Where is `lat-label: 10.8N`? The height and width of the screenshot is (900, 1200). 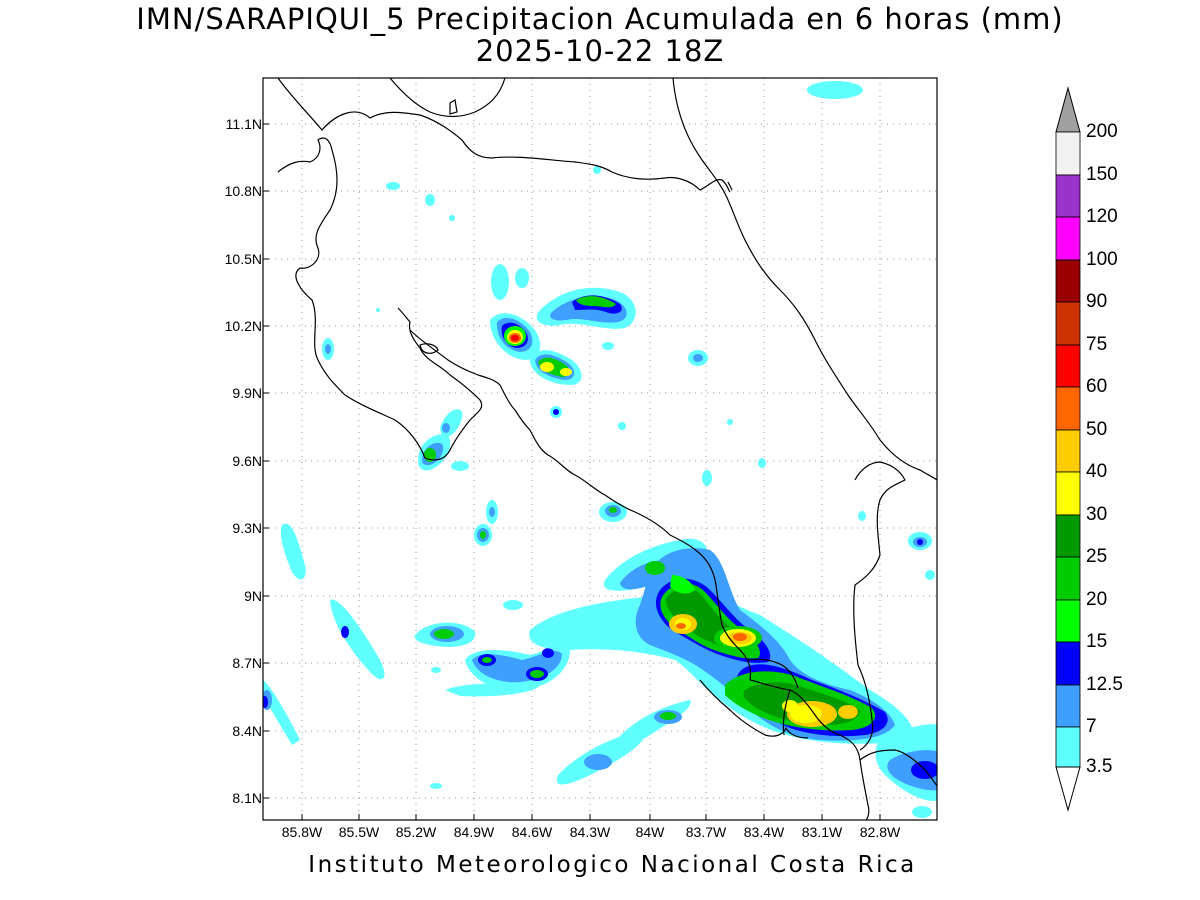 lat-label: 10.8N is located at coordinates (243, 191).